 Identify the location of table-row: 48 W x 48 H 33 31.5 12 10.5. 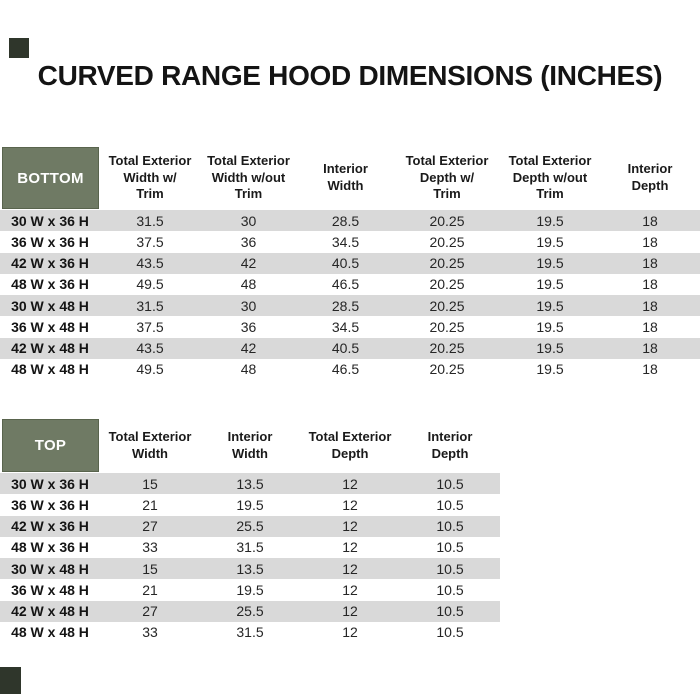
(250, 632).